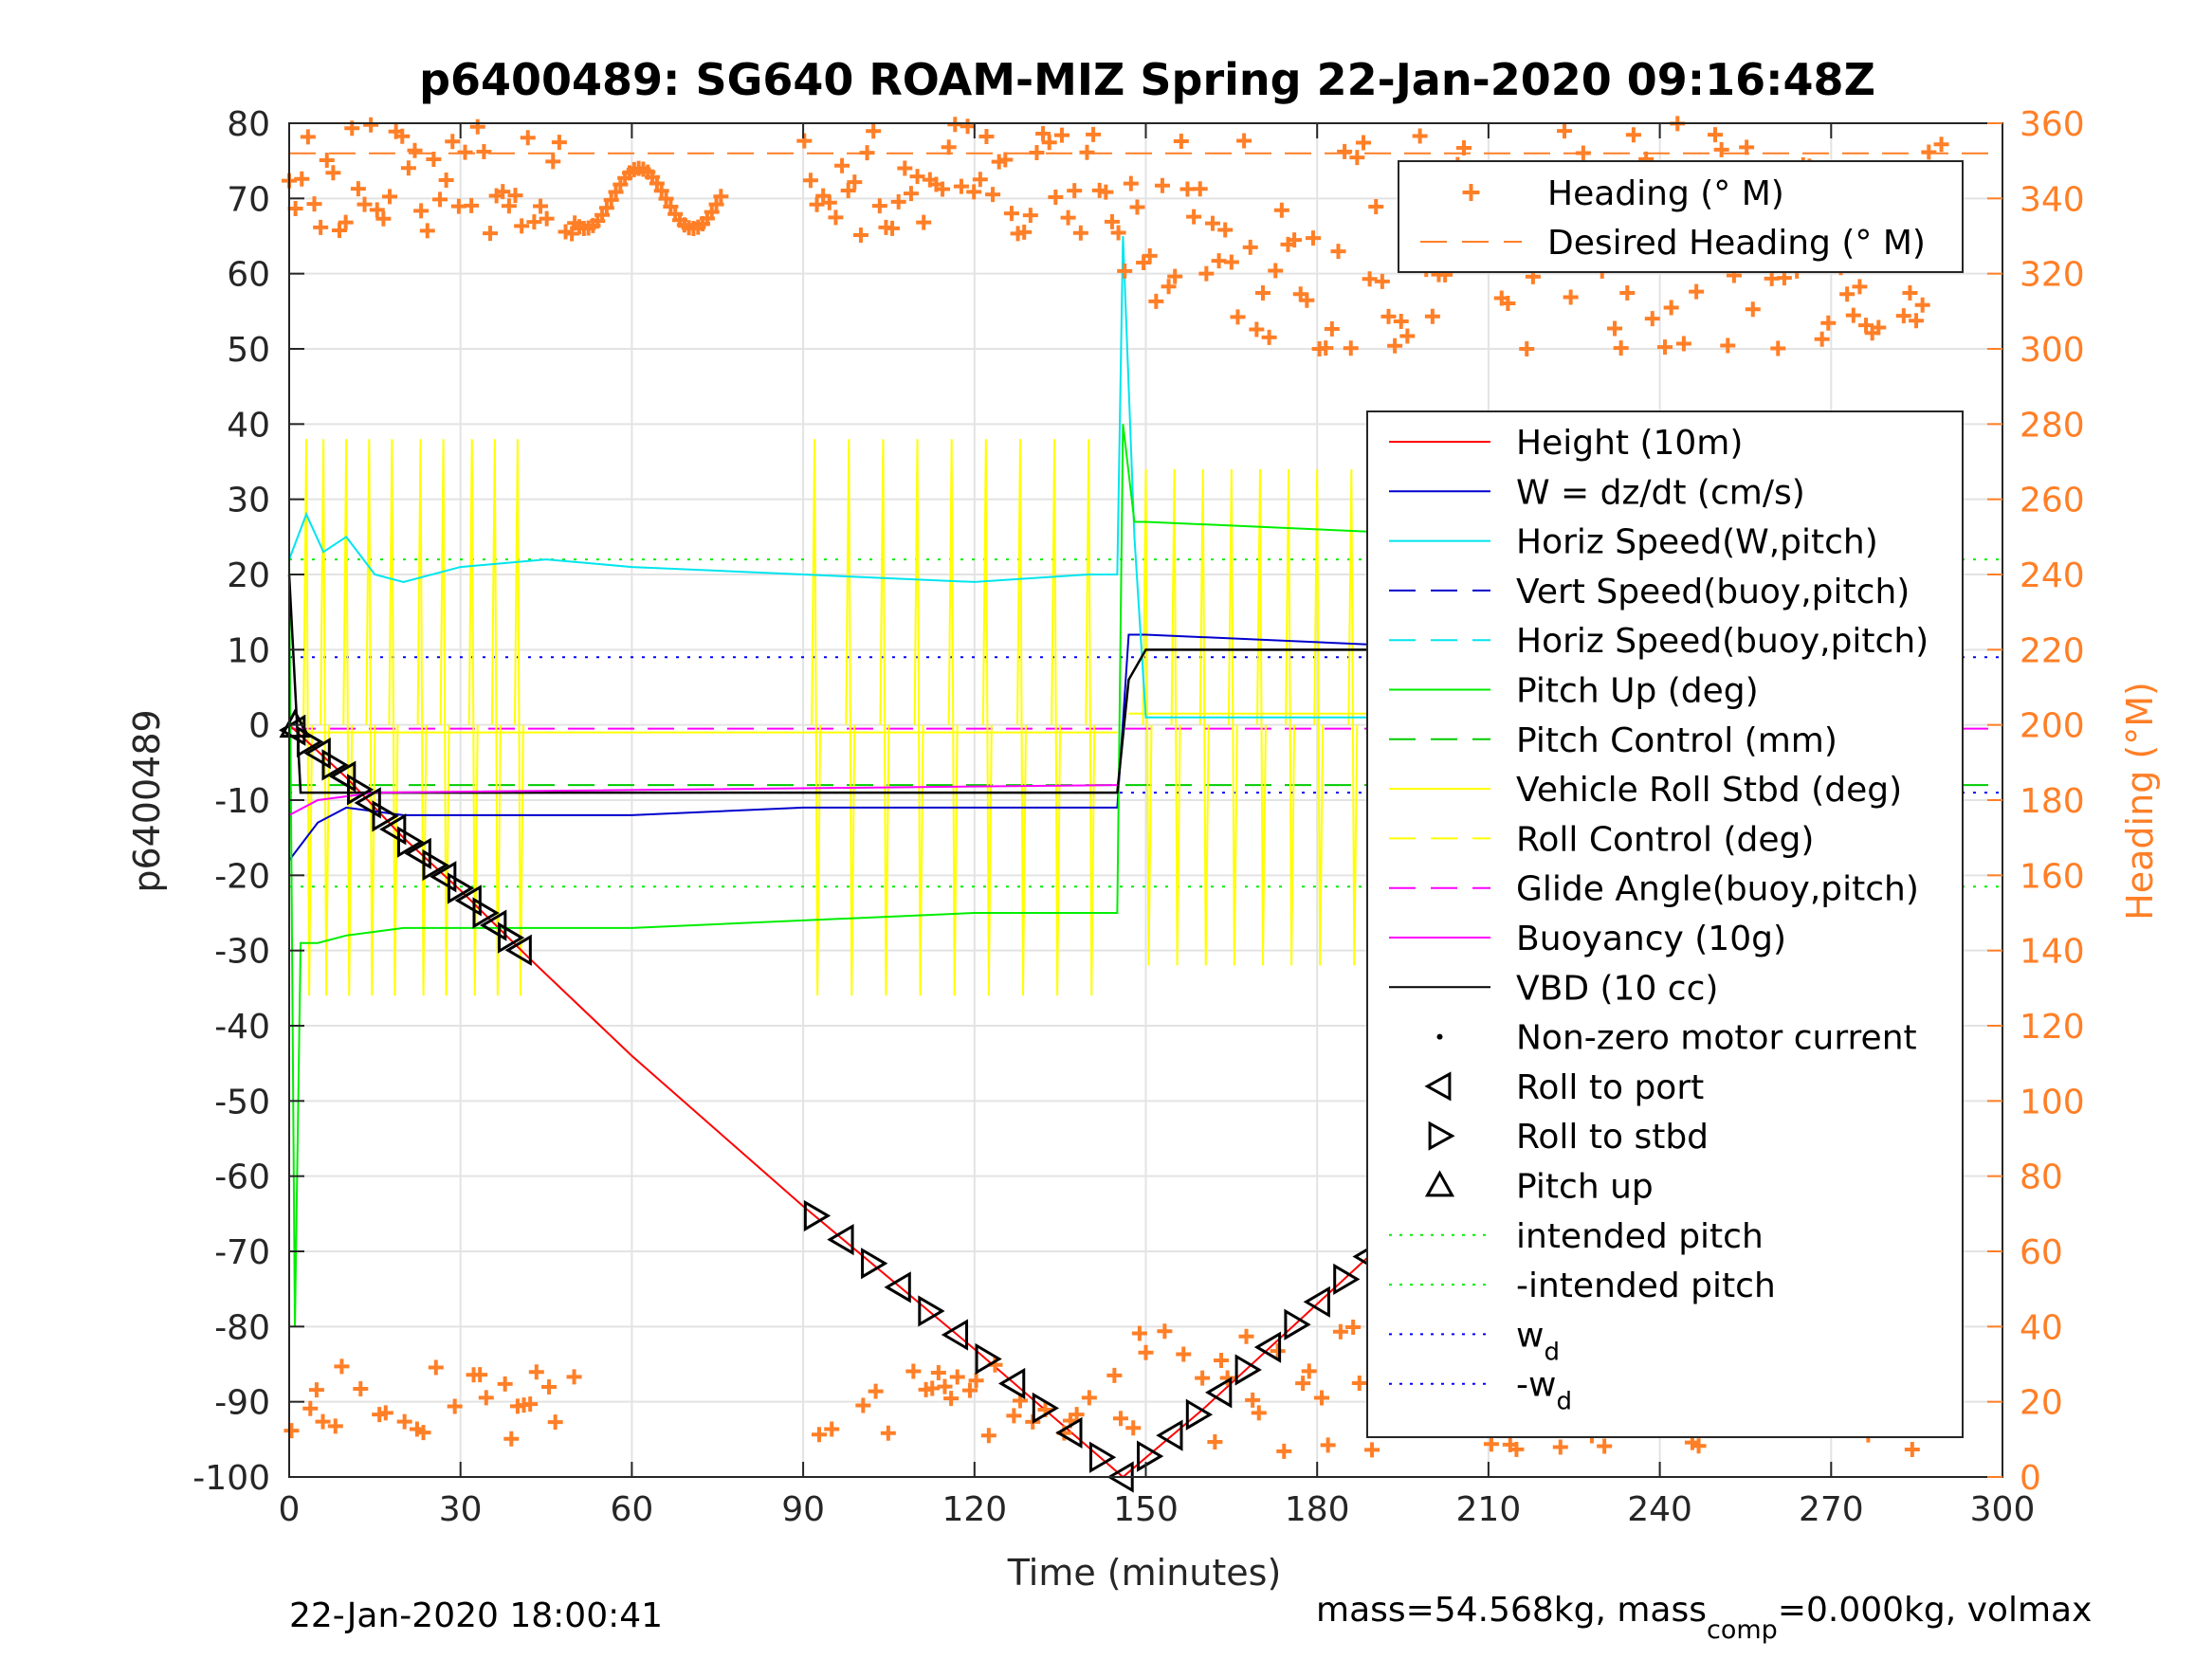  I want to click on y-right-tick-label: 40, so click(2041, 1327).